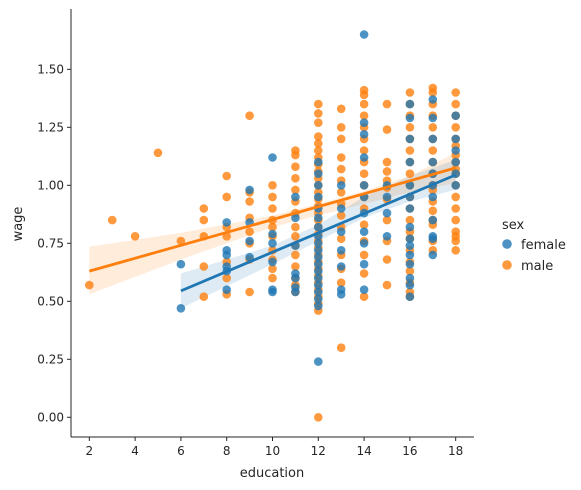  Describe the element at coordinates (227, 451) in the screenshot. I see `x-tick-label: 8` at that location.